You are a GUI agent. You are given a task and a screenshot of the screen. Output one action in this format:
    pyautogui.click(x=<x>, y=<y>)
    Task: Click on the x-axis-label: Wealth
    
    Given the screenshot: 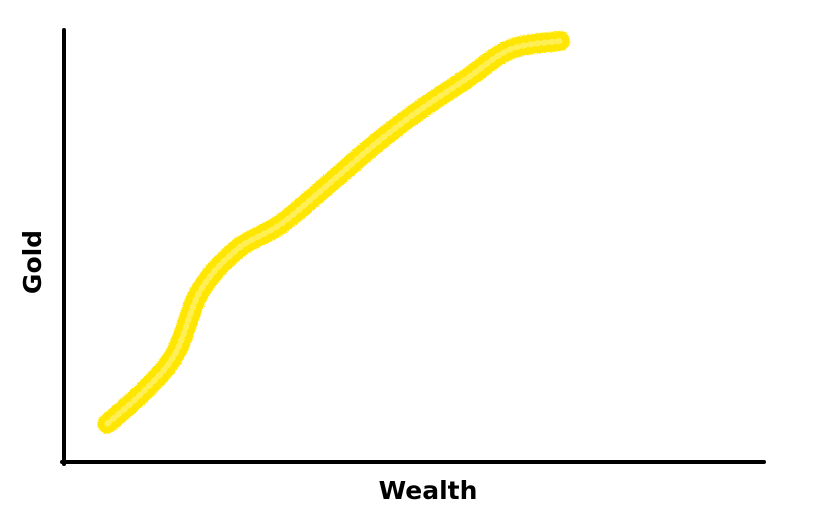 What is the action you would take?
    pyautogui.click(x=428, y=490)
    